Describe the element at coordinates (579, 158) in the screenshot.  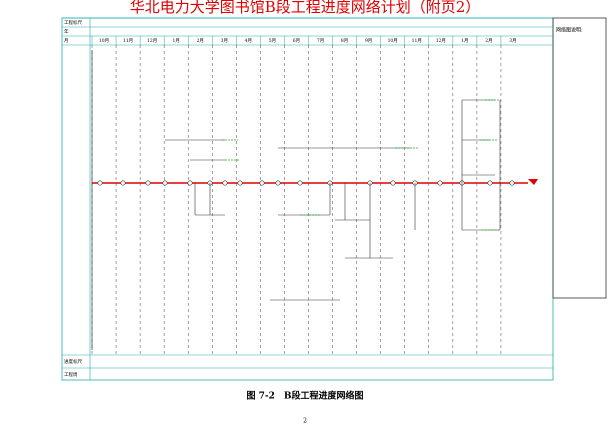
I see `notes-box` at that location.